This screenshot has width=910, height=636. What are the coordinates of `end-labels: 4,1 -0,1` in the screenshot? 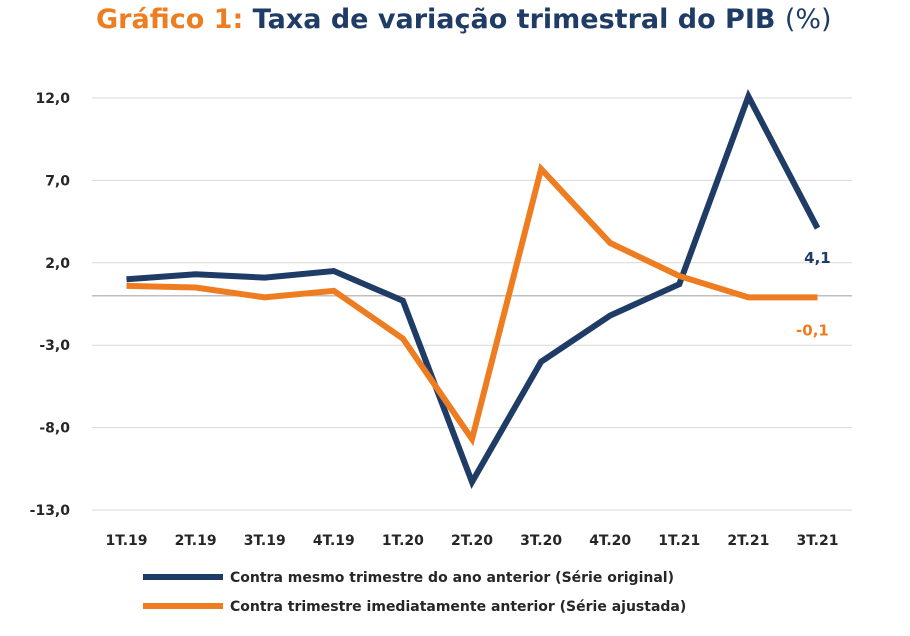 It's located at (813, 294).